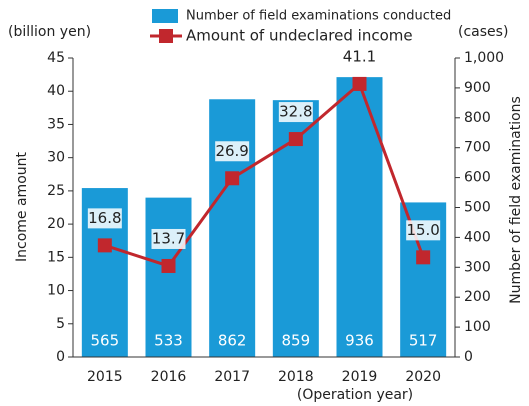  Describe the element at coordinates (168, 341) in the screenshot. I see `bar-label: 533` at that location.